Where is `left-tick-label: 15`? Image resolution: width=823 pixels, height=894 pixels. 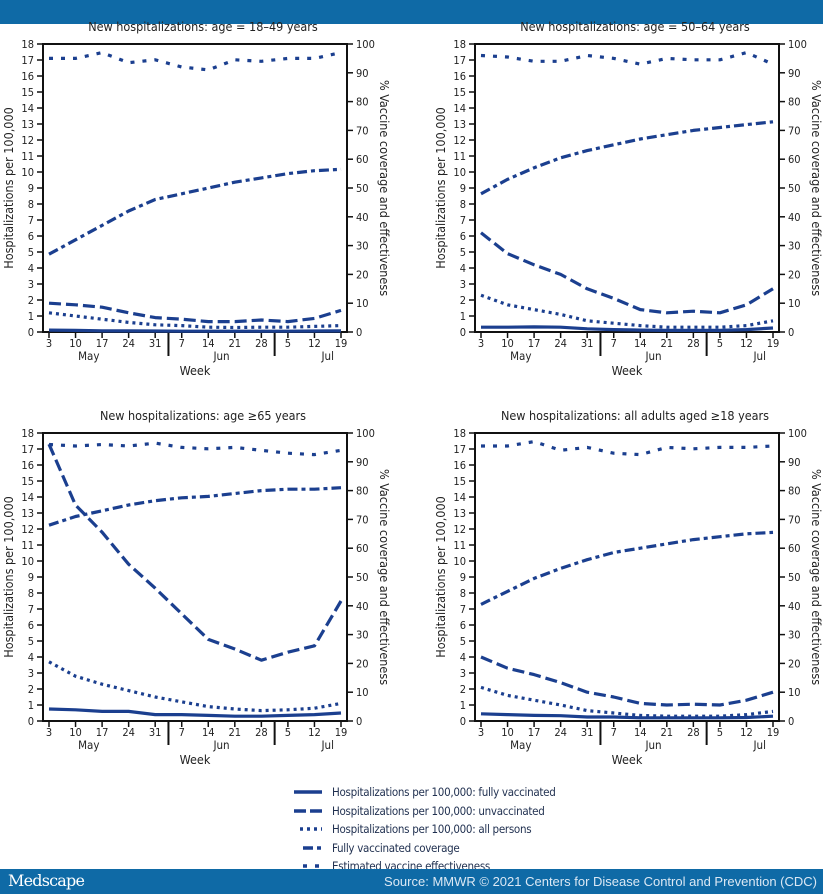
left-tick-label: 15 is located at coordinates (459, 481).